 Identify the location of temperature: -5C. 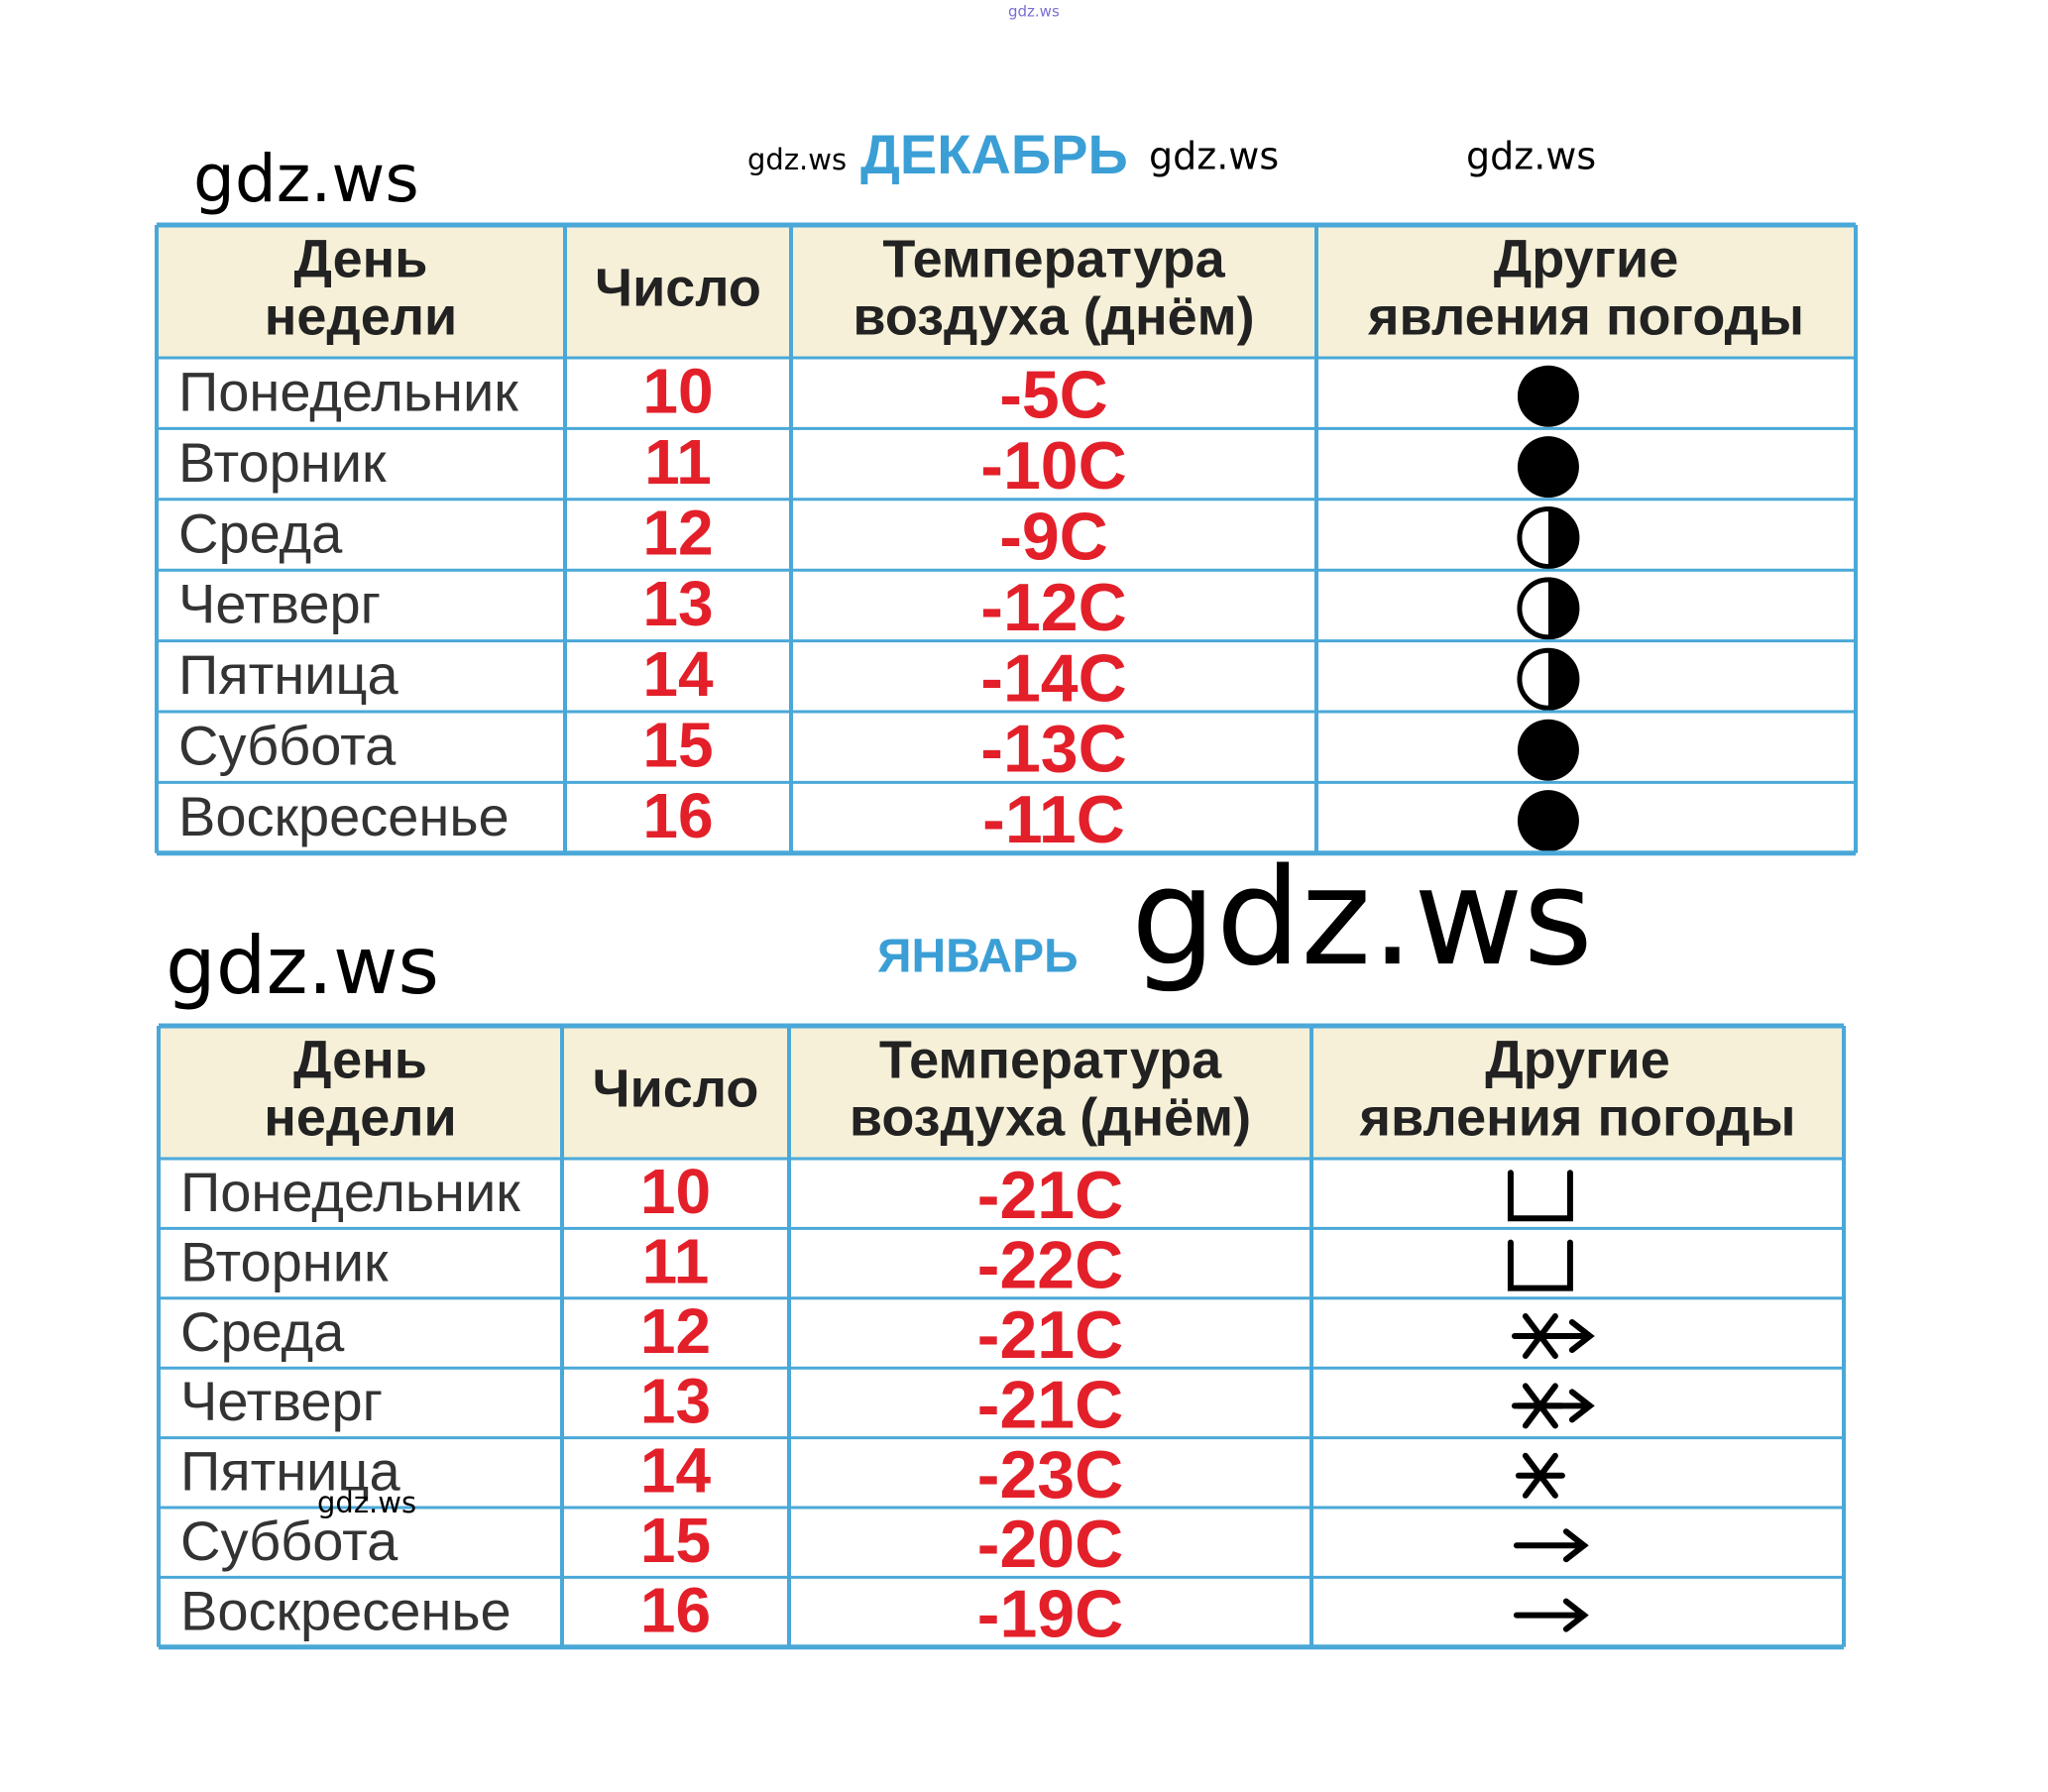
(1053, 395).